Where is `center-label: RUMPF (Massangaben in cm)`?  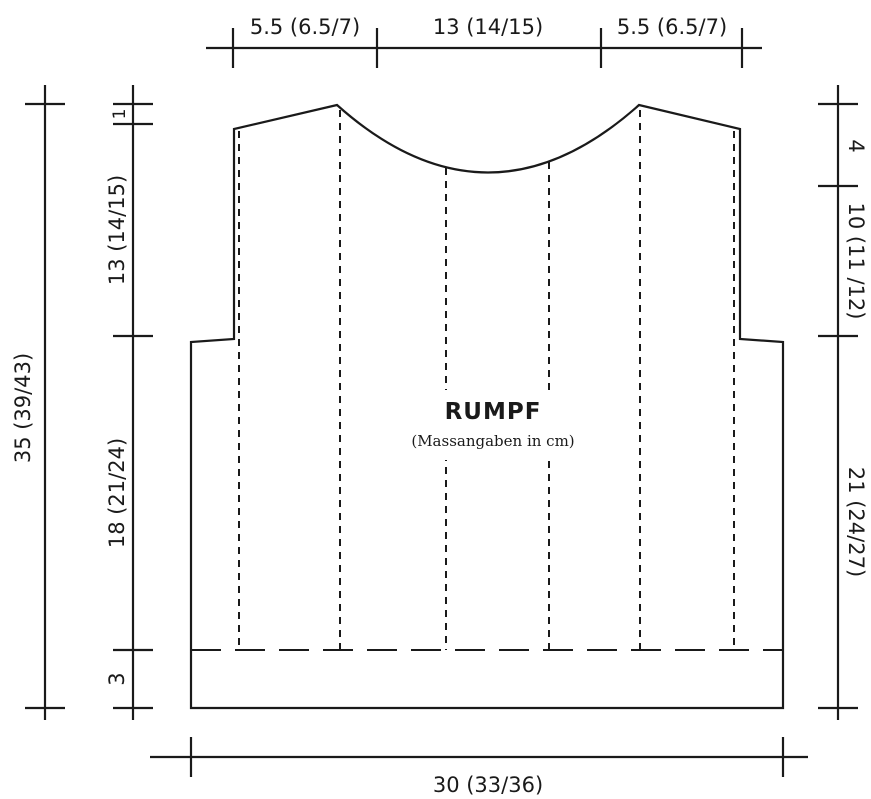 center-label: RUMPF (Massangaben in cm) is located at coordinates (490, 425).